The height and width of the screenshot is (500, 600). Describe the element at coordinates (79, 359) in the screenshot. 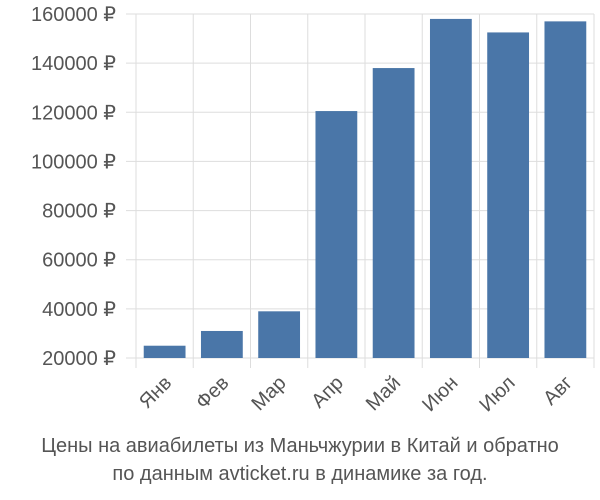

I see `y-tick-label: 20000 ₽` at that location.